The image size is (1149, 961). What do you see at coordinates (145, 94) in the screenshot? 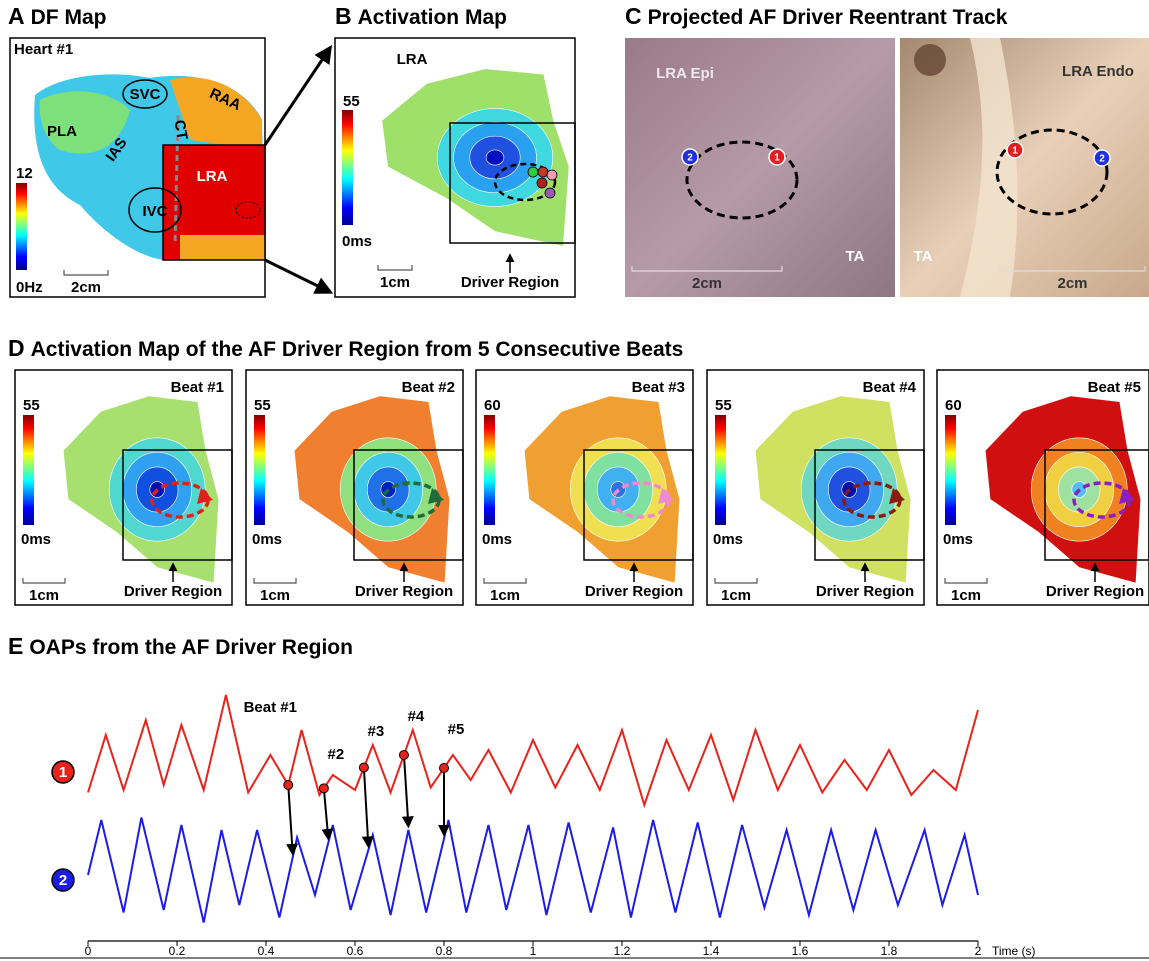
I see `anat-label: SVC` at bounding box center [145, 94].